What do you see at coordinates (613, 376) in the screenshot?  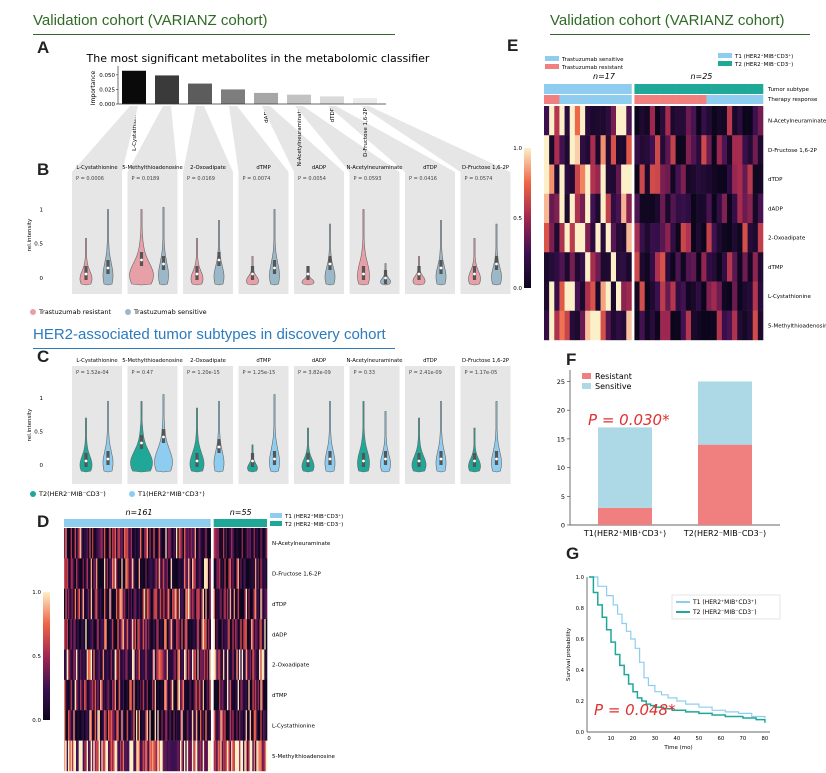 I see `legend-label-resistant: Resistant` at bounding box center [613, 376].